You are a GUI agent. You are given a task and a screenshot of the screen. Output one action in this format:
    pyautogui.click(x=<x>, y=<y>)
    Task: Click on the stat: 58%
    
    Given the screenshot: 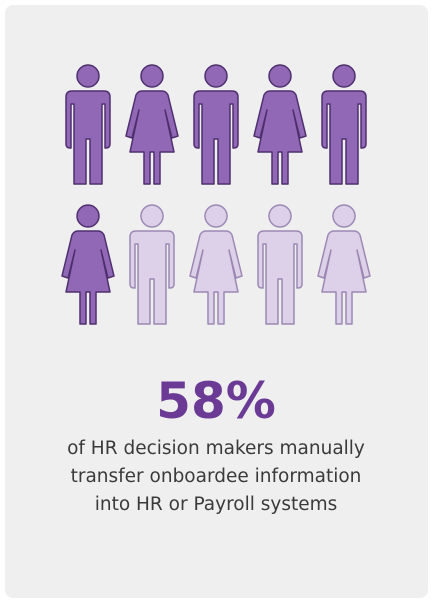 What is the action you would take?
    pyautogui.click(x=216, y=401)
    